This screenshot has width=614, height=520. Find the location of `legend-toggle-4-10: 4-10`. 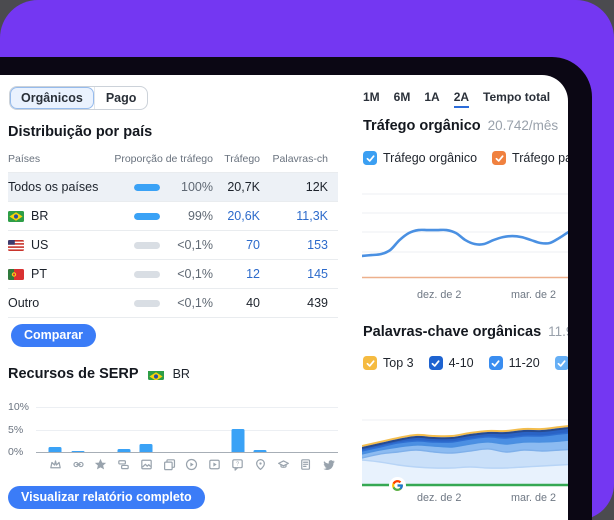

legend-toggle-4-10: 4-10 is located at coordinates (451, 363).